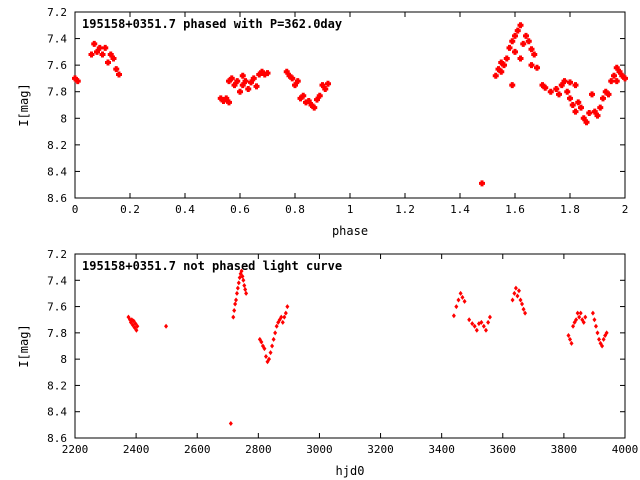 The height and width of the screenshot is (480, 640). I want to click on x-tick-label: 3400, so click(441, 449).